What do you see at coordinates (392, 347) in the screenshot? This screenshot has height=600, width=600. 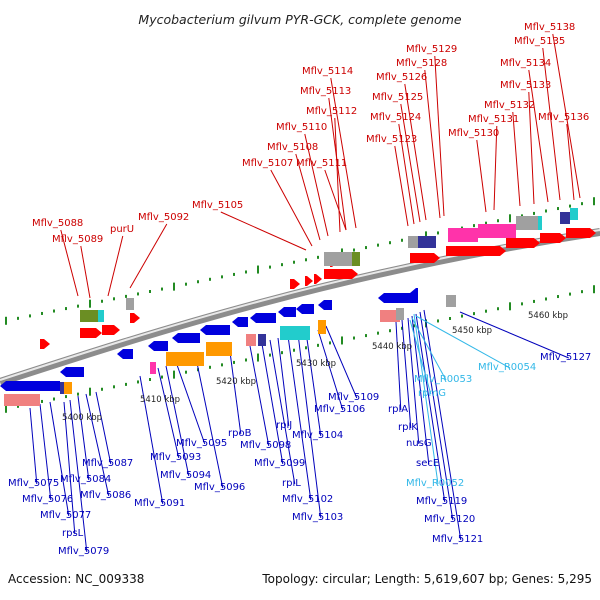 I see `scale-label: 5440 kbp` at bounding box center [392, 347].